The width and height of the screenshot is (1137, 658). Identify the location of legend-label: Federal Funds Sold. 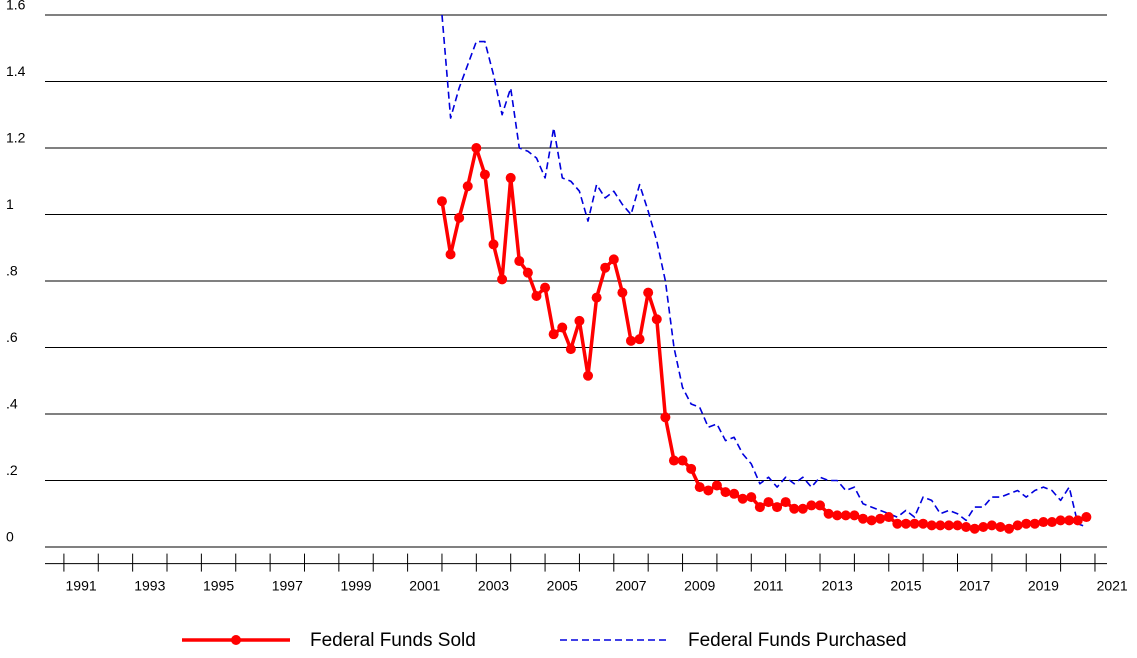
(393, 640).